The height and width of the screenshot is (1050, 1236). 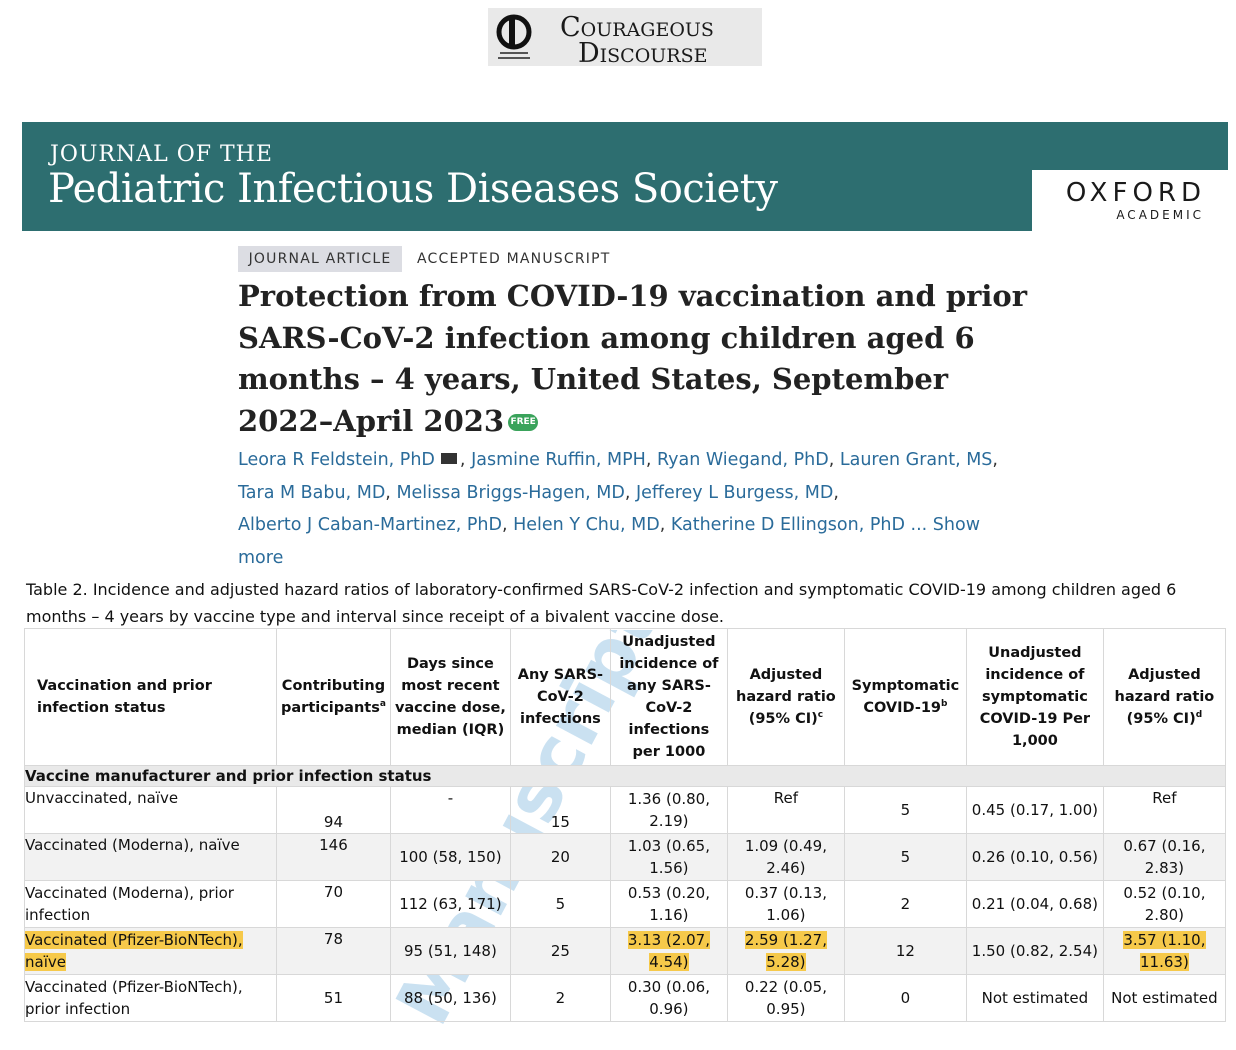 I want to click on table-cell: Vaccinated (Moderna), prior infection, so click(x=150, y=904).